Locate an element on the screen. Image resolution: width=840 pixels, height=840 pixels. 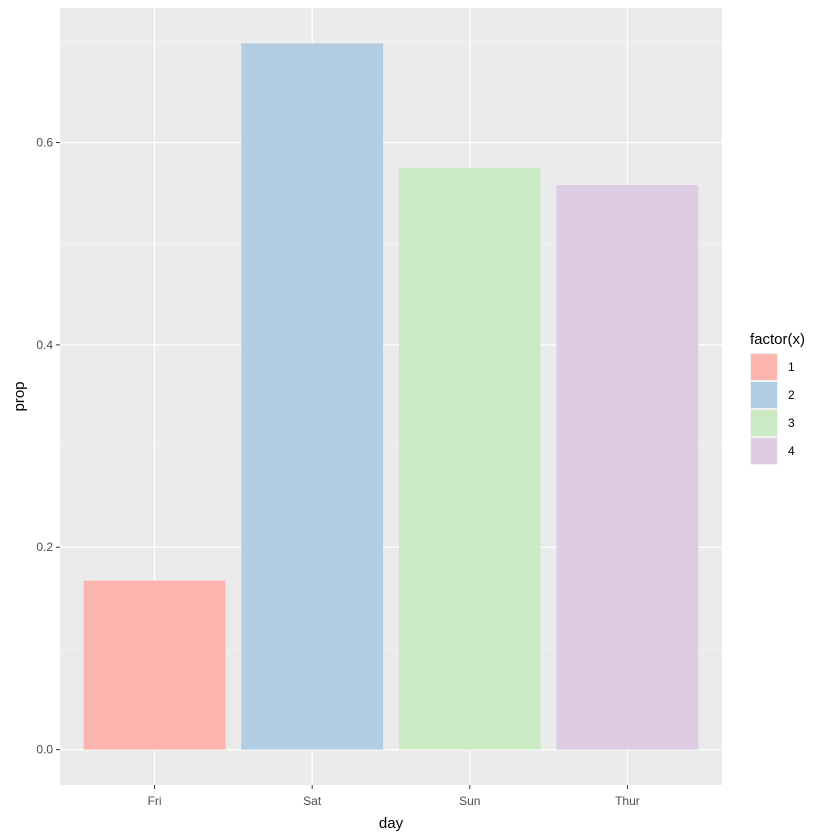
bar-fri is located at coordinates (154, 665).